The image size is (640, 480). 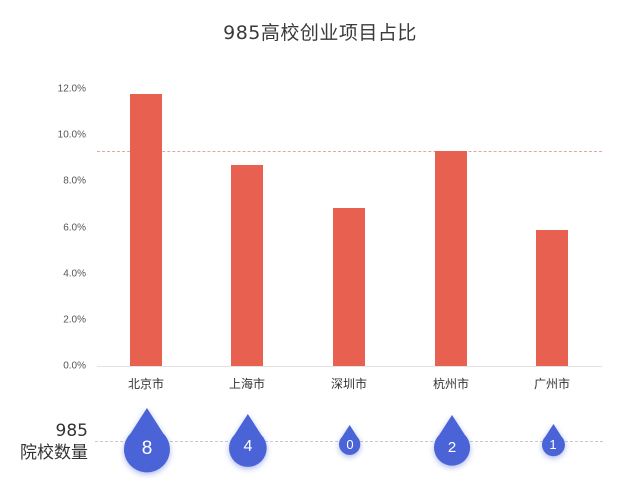 What do you see at coordinates (74, 366) in the screenshot?
I see `y-tick-label: 0.0%` at bounding box center [74, 366].